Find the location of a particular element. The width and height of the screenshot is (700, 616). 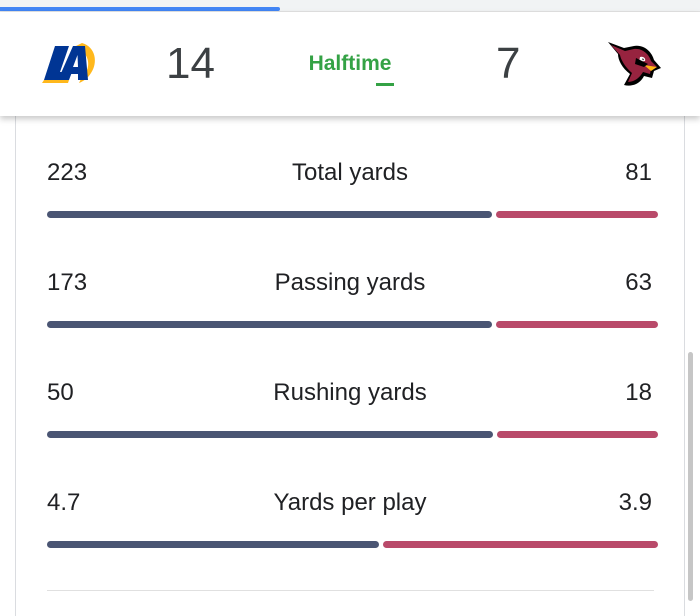

section-divider is located at coordinates (350, 590).